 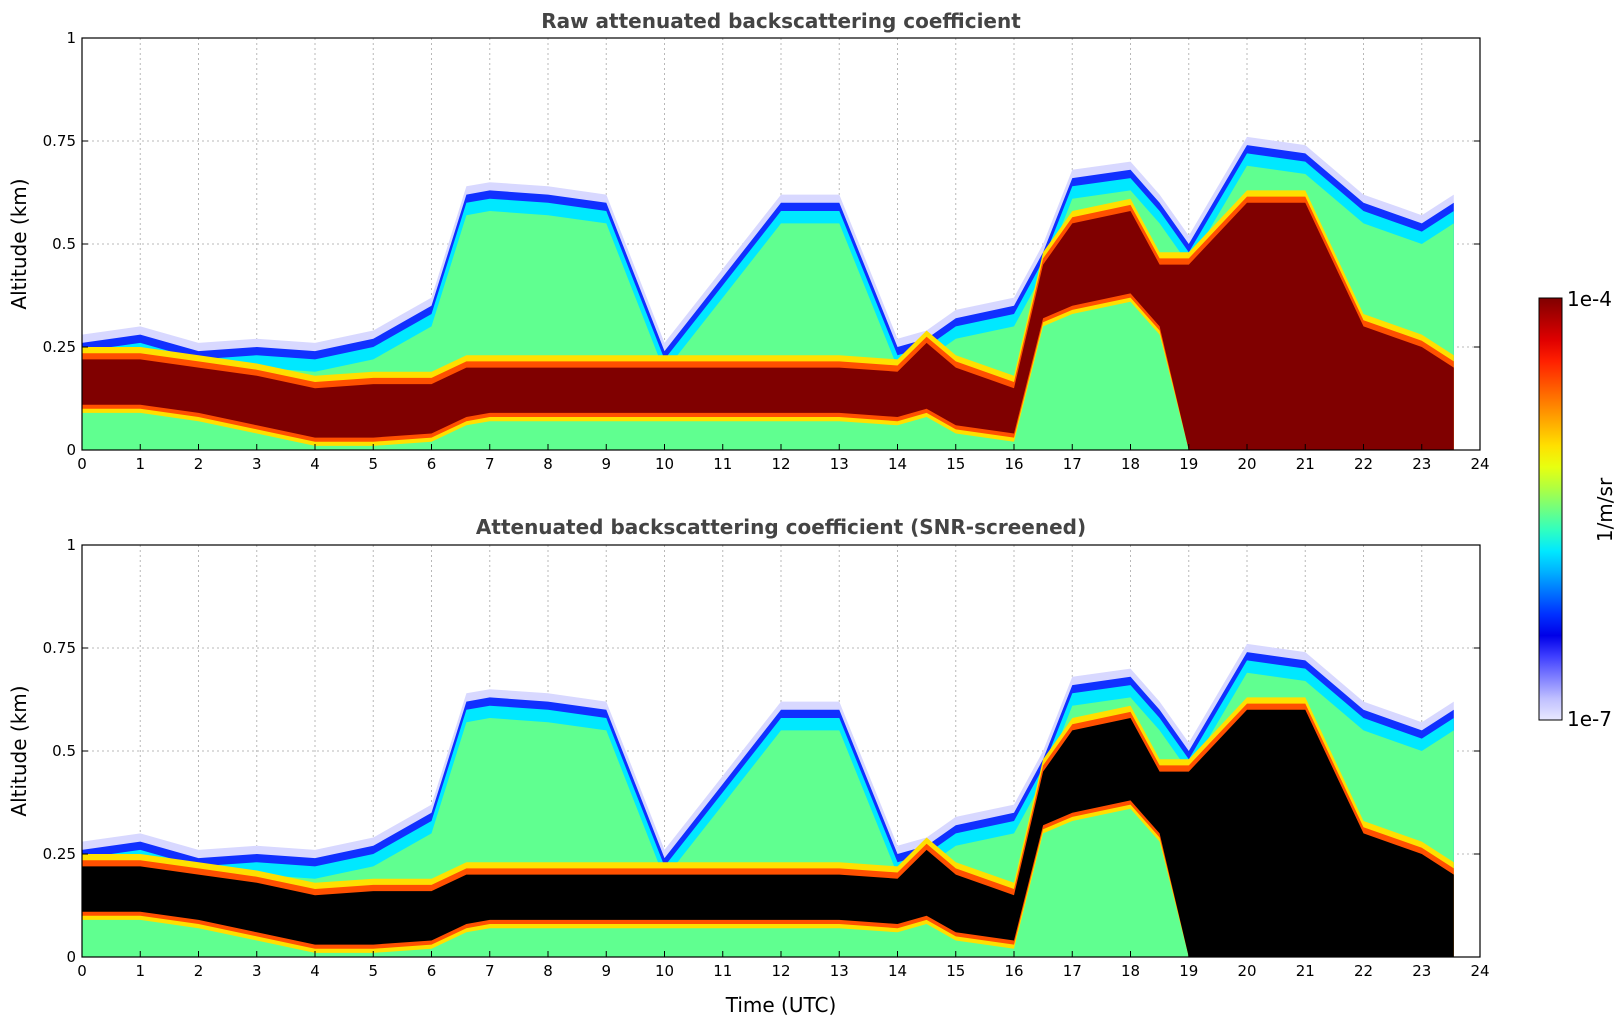 What do you see at coordinates (1589, 719) in the screenshot?
I see `colorbar-min-label: 1e-7` at bounding box center [1589, 719].